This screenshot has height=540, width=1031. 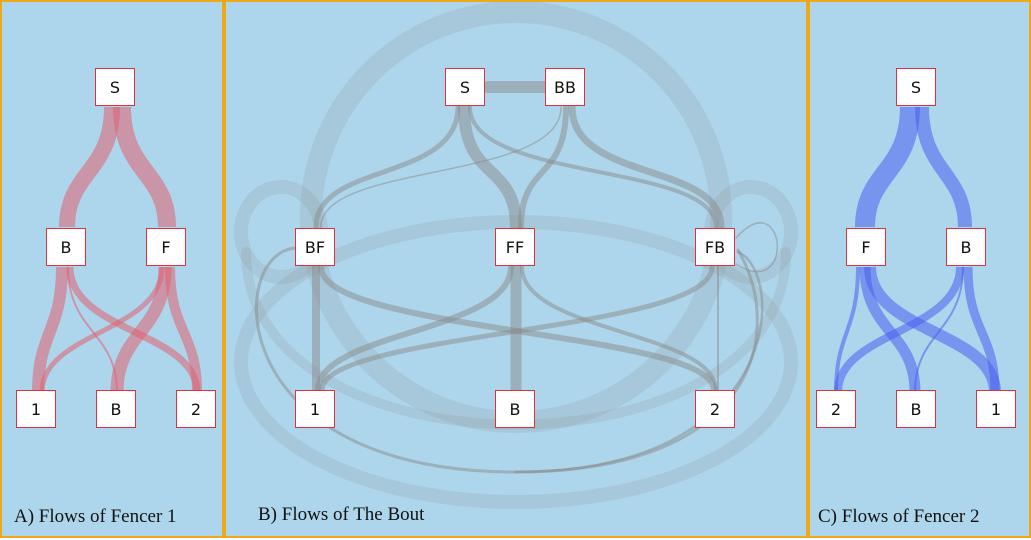 I want to click on caption-fencer-2: C) Flows of Fencer 2, so click(x=899, y=516).